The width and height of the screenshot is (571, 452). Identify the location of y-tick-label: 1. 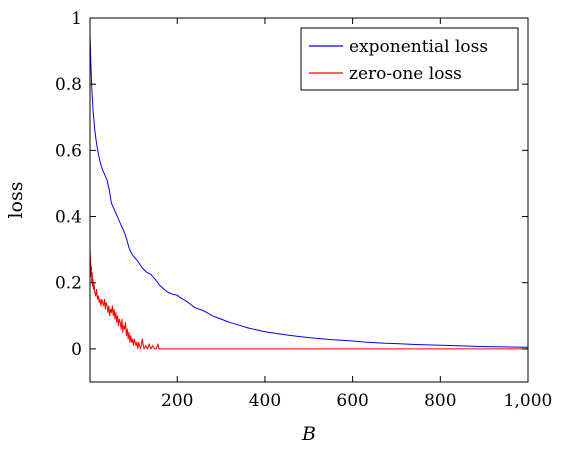
(76, 19).